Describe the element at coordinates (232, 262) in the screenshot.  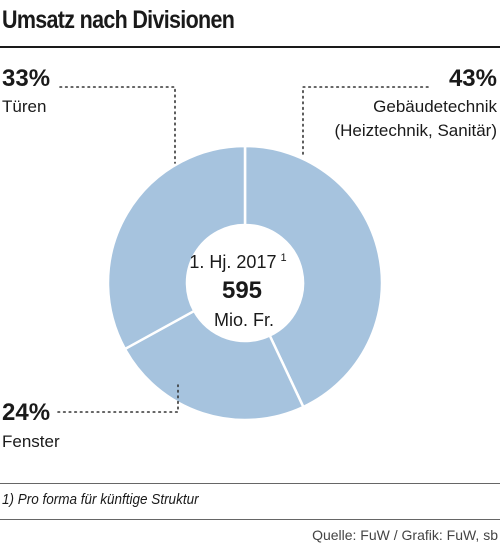
I see `center-period-text: 1. Hj. 2017` at that location.